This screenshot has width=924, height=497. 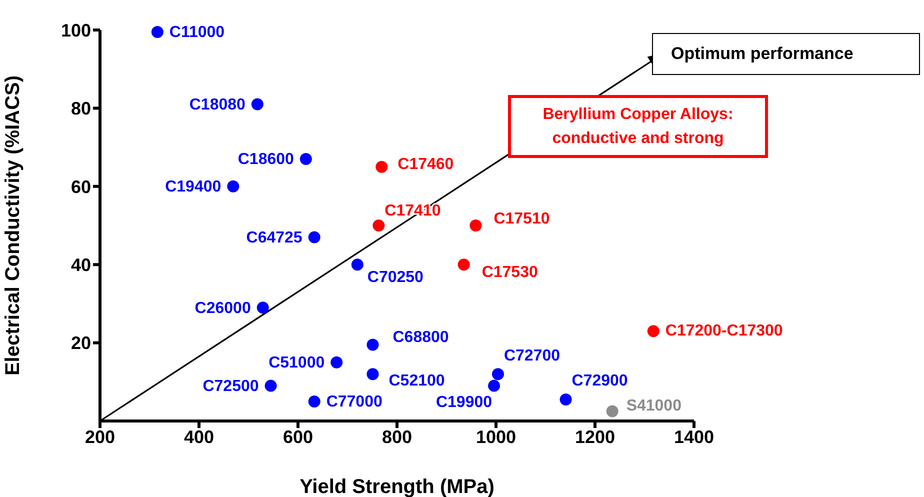 I want to click on x-tick-label: 800, so click(x=397, y=436).